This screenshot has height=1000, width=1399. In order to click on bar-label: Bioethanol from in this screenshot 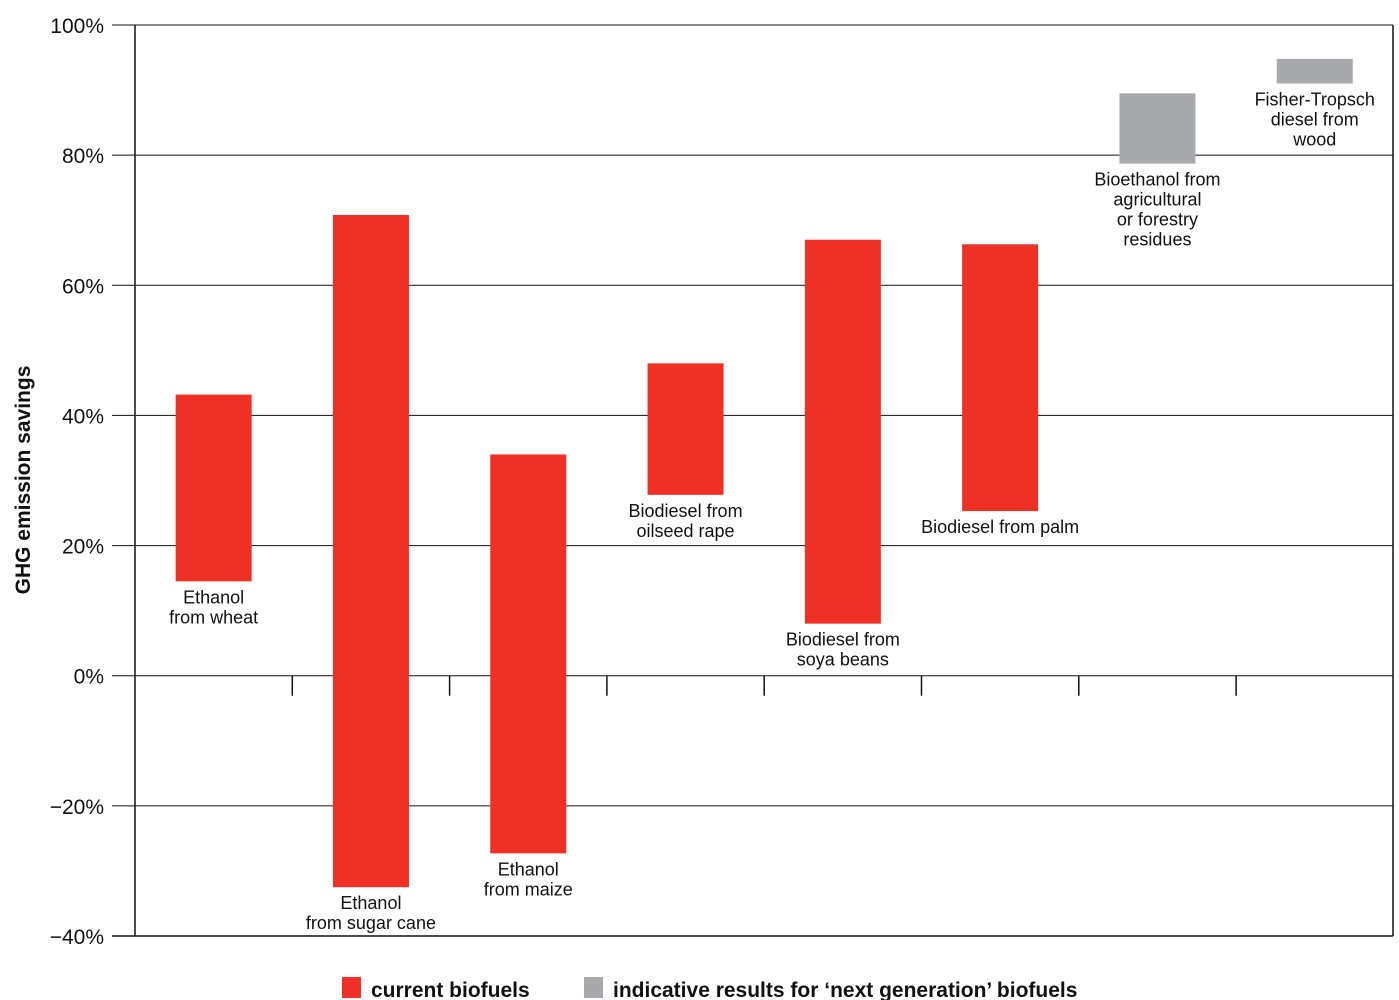, I will do `click(1157, 180)`.